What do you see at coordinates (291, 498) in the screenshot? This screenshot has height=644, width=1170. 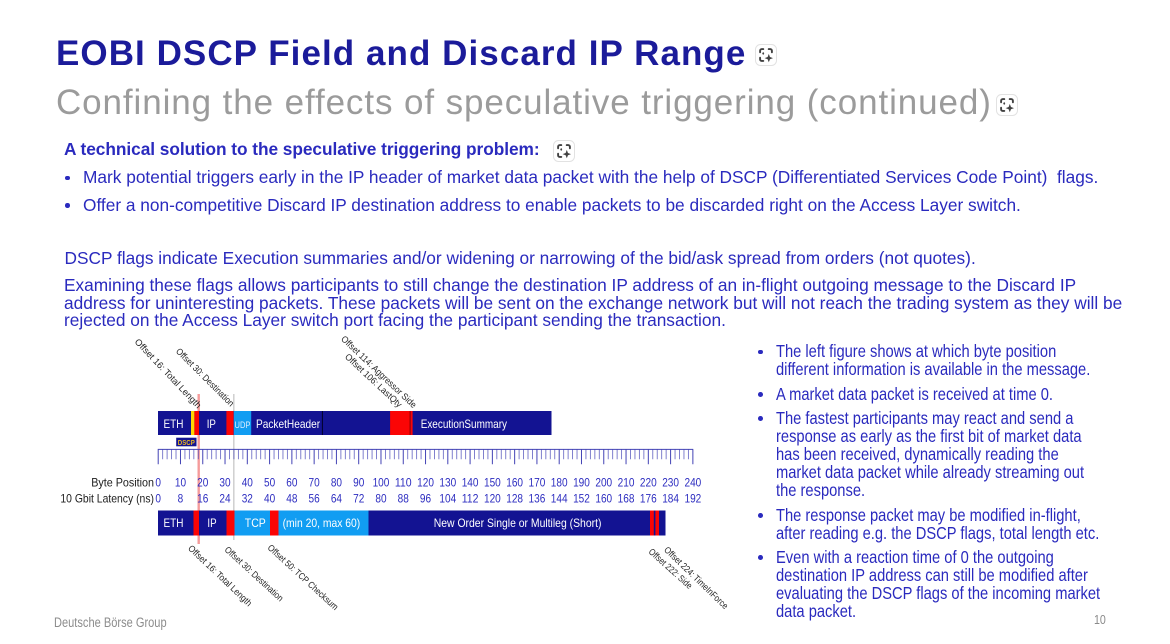 I see `svg-text: 48` at bounding box center [291, 498].